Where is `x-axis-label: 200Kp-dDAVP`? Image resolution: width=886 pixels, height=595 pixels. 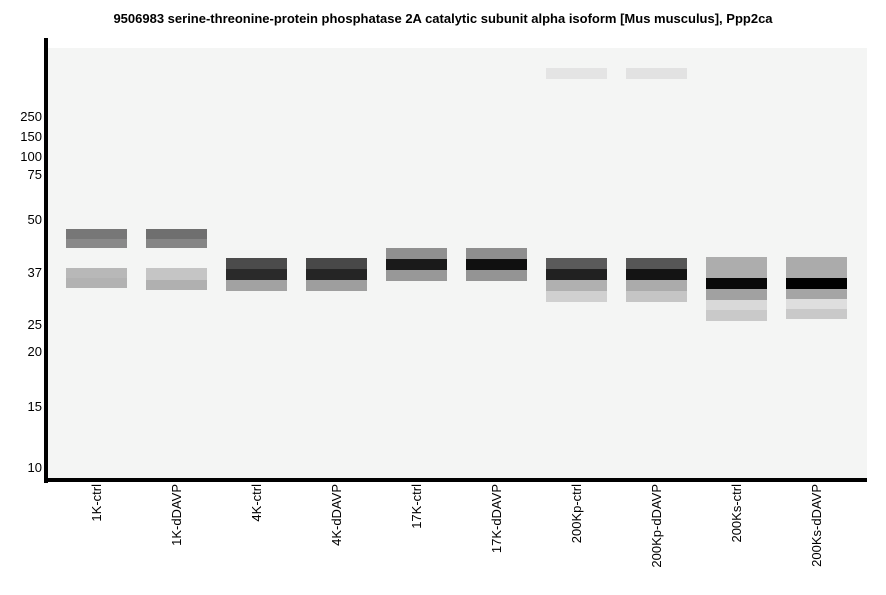 x-axis-label: 200Kp-dDAVP is located at coordinates (656, 526).